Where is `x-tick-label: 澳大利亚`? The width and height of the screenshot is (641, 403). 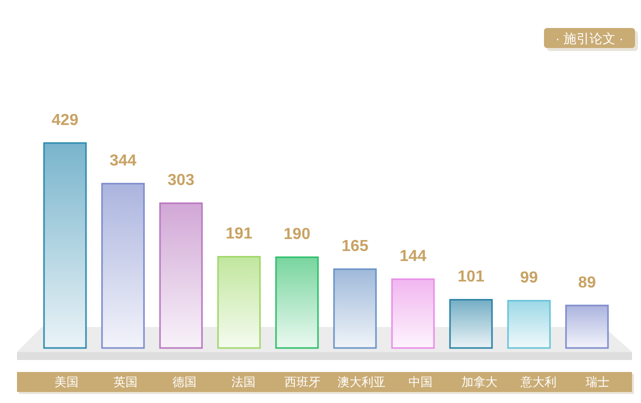
x-tick-label: 澳大利亚 is located at coordinates (362, 382).